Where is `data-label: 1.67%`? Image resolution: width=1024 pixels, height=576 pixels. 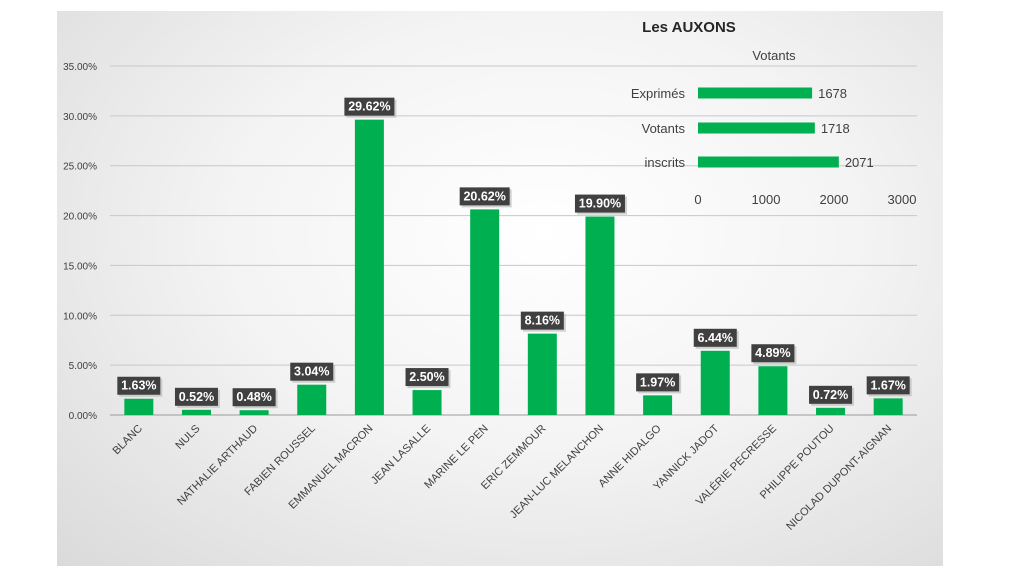 data-label: 1.67% is located at coordinates (887, 385).